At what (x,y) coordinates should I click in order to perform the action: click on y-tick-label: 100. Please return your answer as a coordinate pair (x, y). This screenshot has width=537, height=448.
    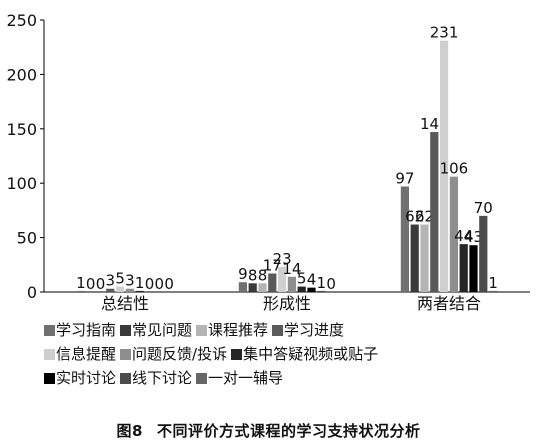
    Looking at the image, I should click on (21, 183).